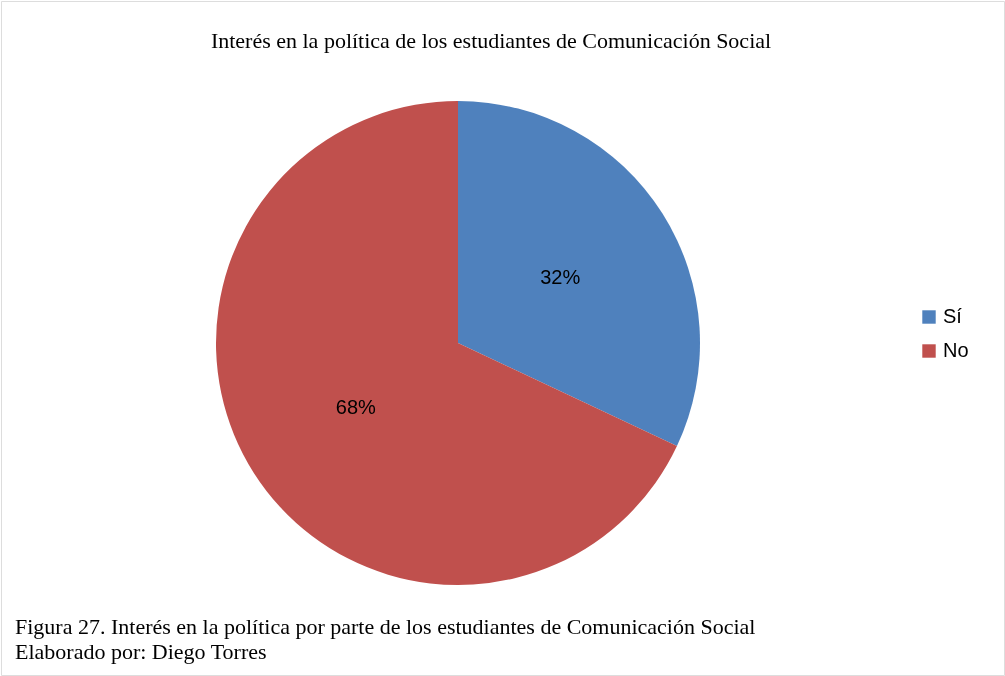  I want to click on data-label: 68%, so click(356, 406).